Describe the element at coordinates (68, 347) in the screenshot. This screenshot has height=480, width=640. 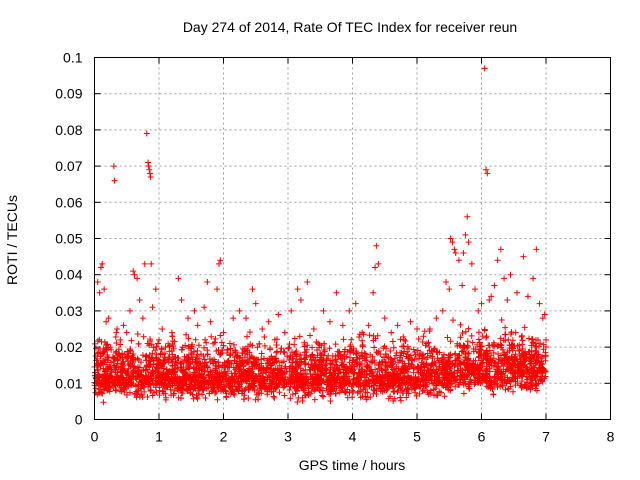
I see `y-tick-label: 0.02` at that location.